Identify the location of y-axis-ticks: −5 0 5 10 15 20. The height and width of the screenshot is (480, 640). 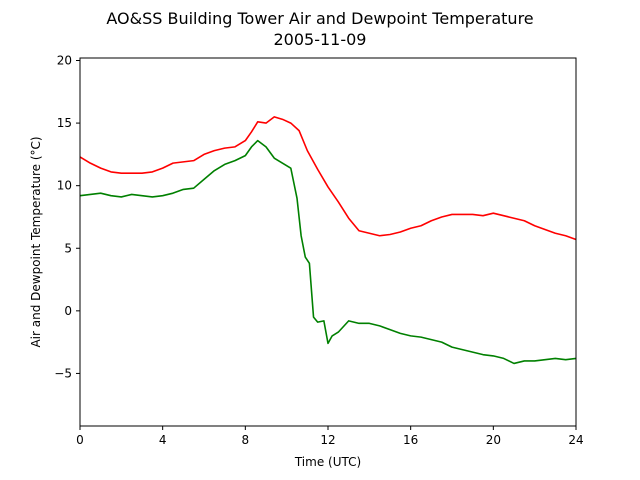
(67, 217).